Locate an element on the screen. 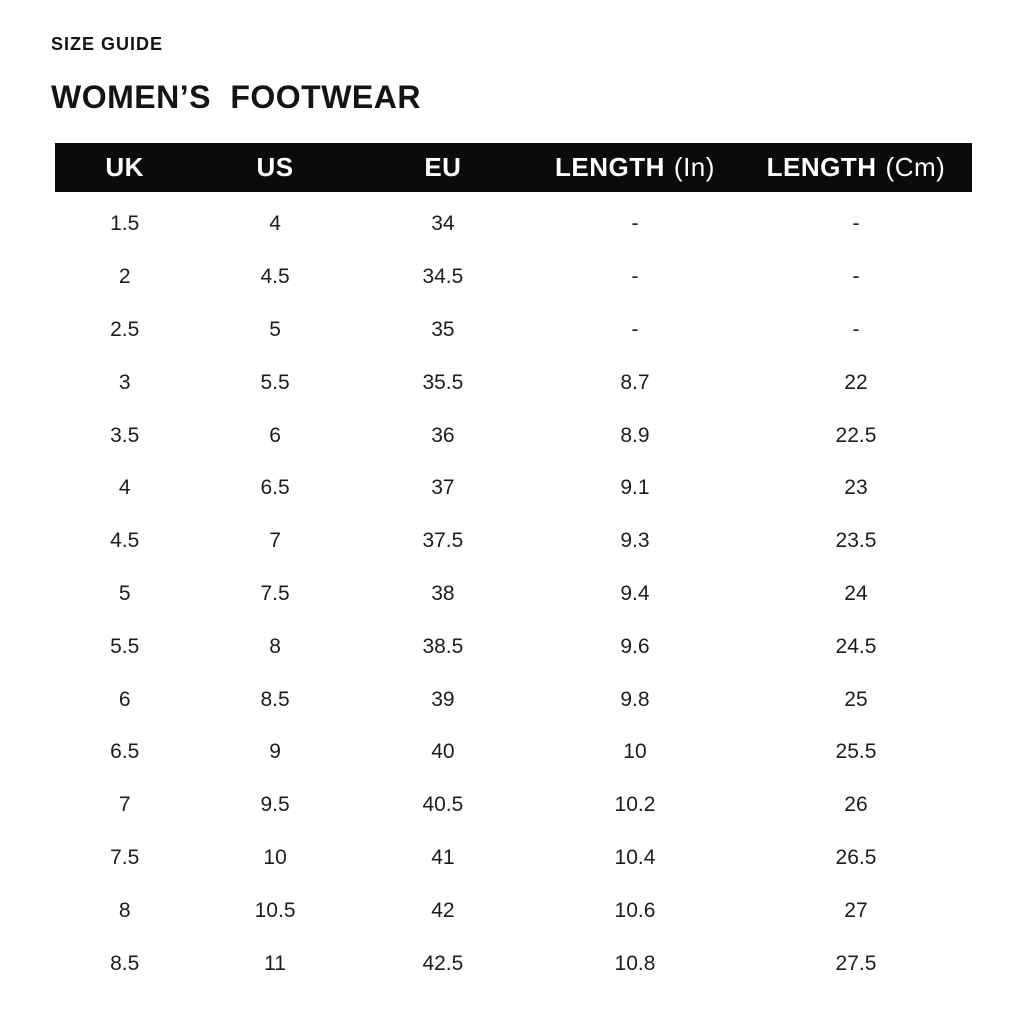 This screenshot has width=1024, height=1024. table-cell: 35.5 is located at coordinates (443, 382).